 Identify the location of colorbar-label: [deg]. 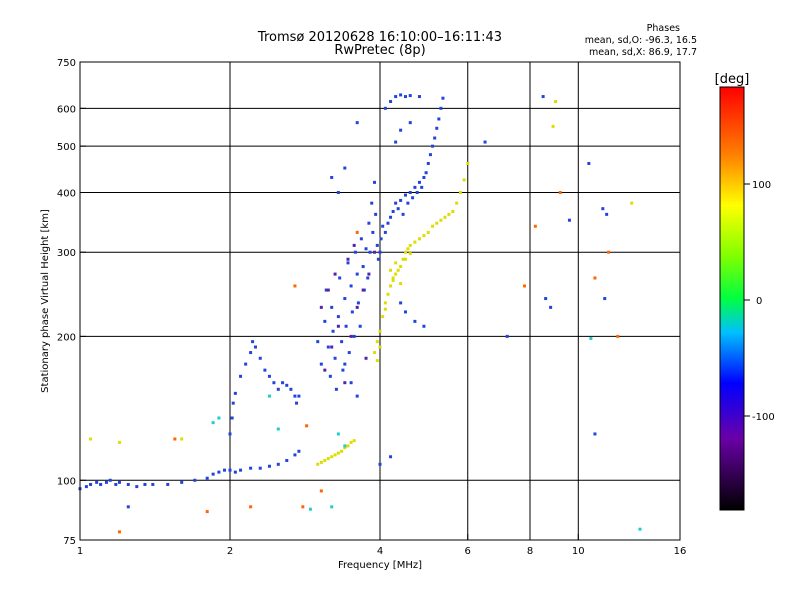
(732, 79).